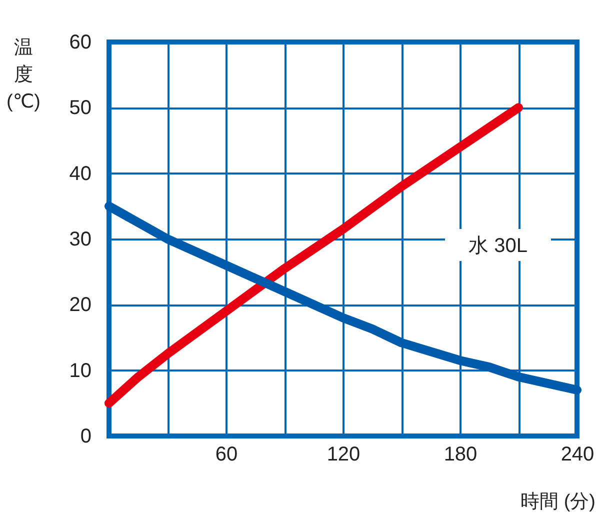 This screenshot has height=516, width=600. Describe the element at coordinates (80, 305) in the screenshot. I see `y-tick-label: 20` at that location.